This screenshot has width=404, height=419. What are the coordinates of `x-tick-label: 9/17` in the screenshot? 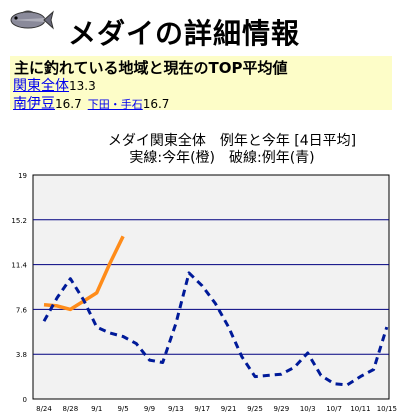 It's located at (202, 409).